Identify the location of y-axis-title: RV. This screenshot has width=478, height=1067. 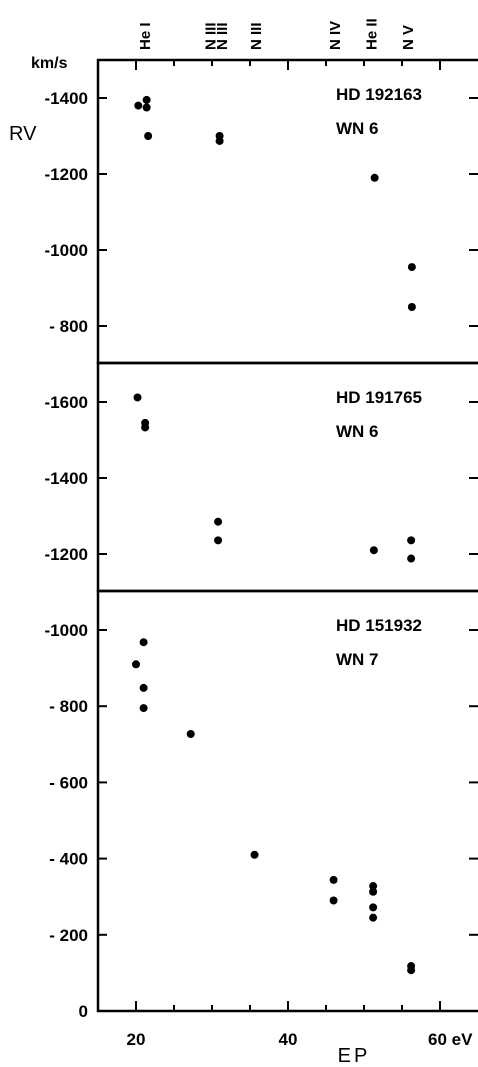
(23, 134).